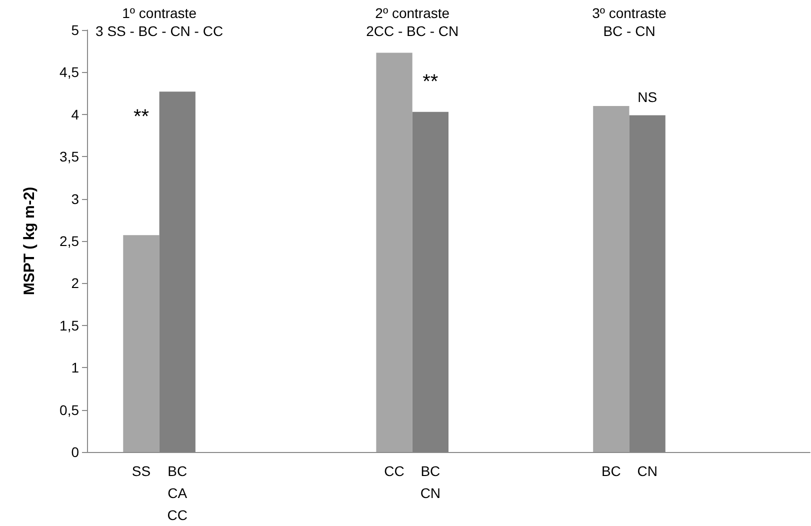  Describe the element at coordinates (75, 114) in the screenshot. I see `y-tick-label: 4` at that location.